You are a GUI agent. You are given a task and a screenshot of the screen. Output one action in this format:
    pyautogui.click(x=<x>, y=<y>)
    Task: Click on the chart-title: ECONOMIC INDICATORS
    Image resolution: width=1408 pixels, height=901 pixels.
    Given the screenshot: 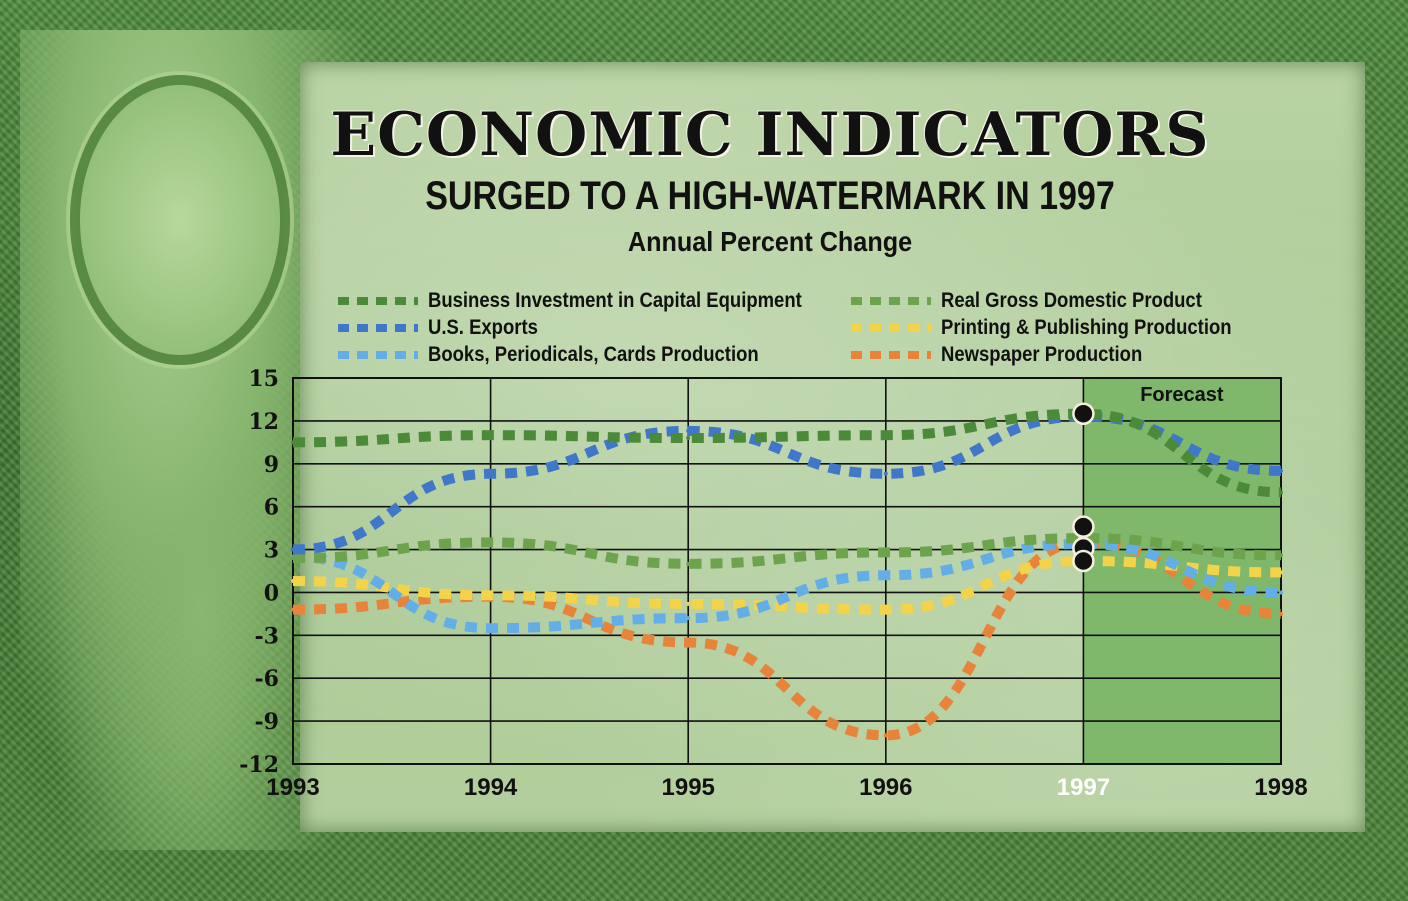 What is the action you would take?
    pyautogui.click(x=770, y=135)
    